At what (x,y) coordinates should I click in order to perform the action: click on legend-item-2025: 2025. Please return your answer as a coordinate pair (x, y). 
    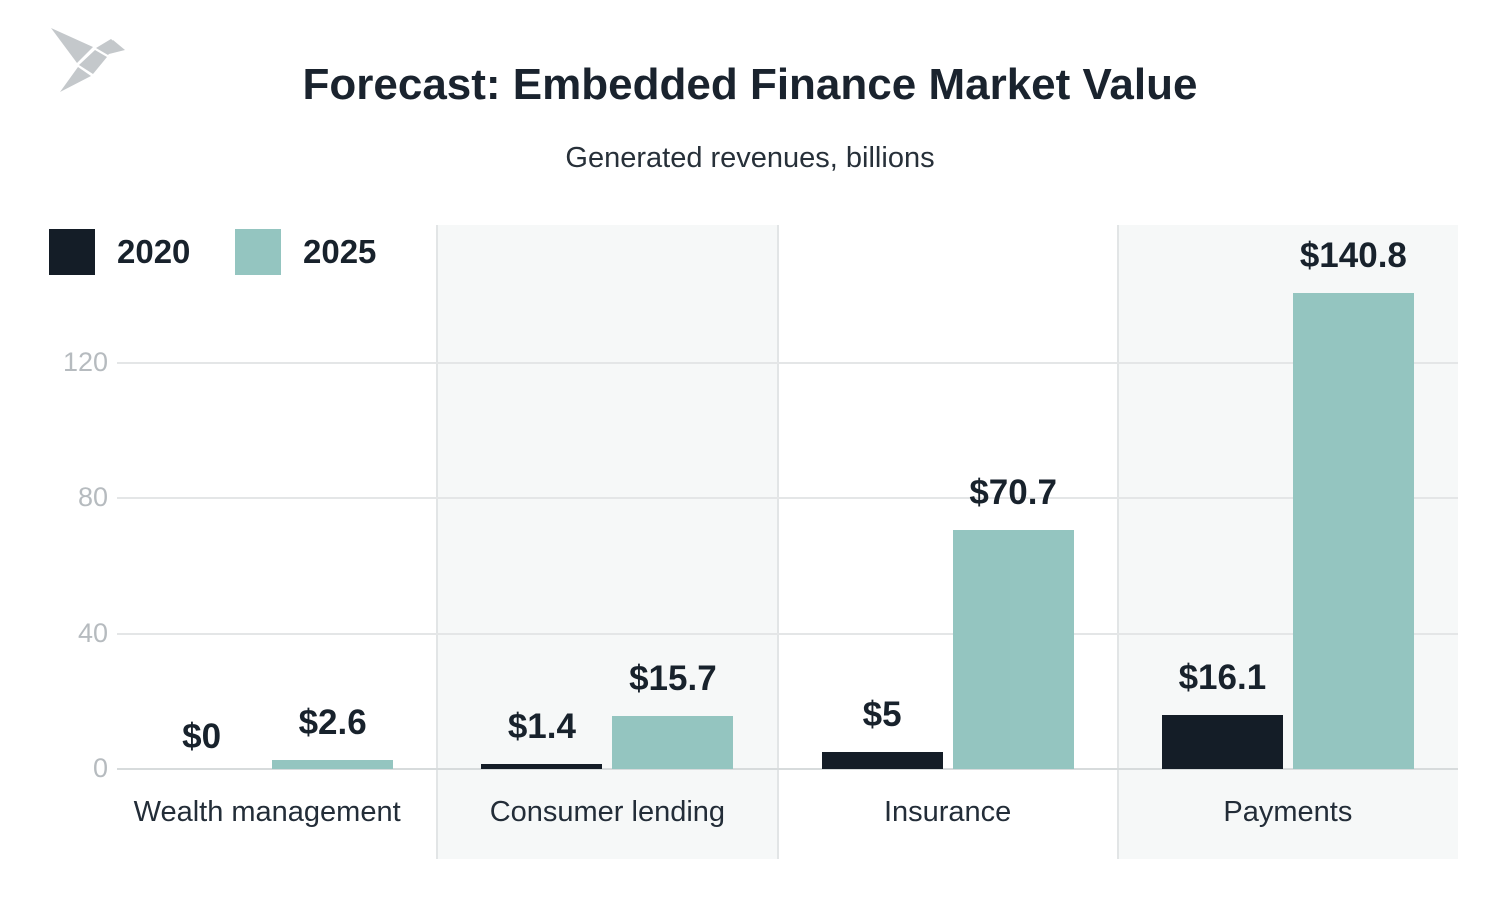
    Looking at the image, I should click on (305, 252).